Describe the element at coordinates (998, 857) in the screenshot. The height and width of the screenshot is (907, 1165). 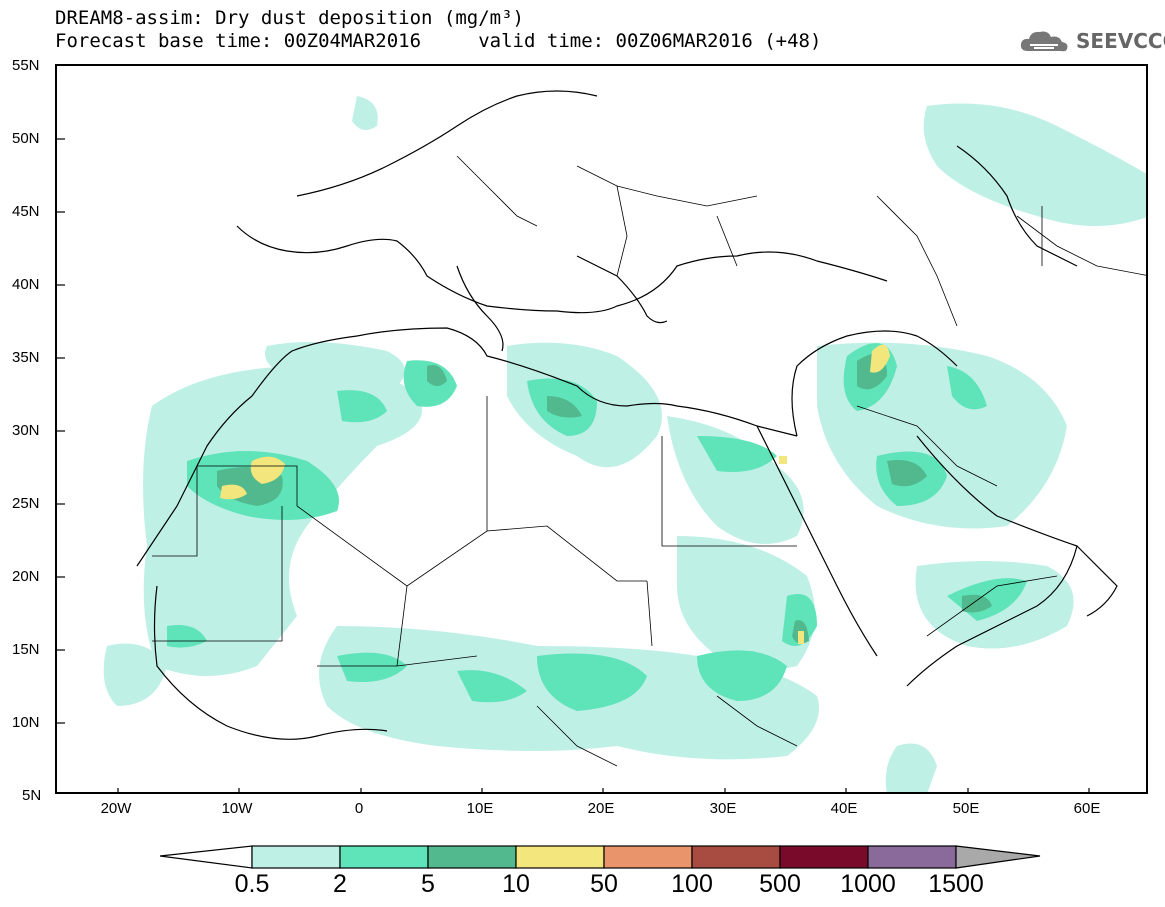
I see `colorbar-max-arrow` at that location.